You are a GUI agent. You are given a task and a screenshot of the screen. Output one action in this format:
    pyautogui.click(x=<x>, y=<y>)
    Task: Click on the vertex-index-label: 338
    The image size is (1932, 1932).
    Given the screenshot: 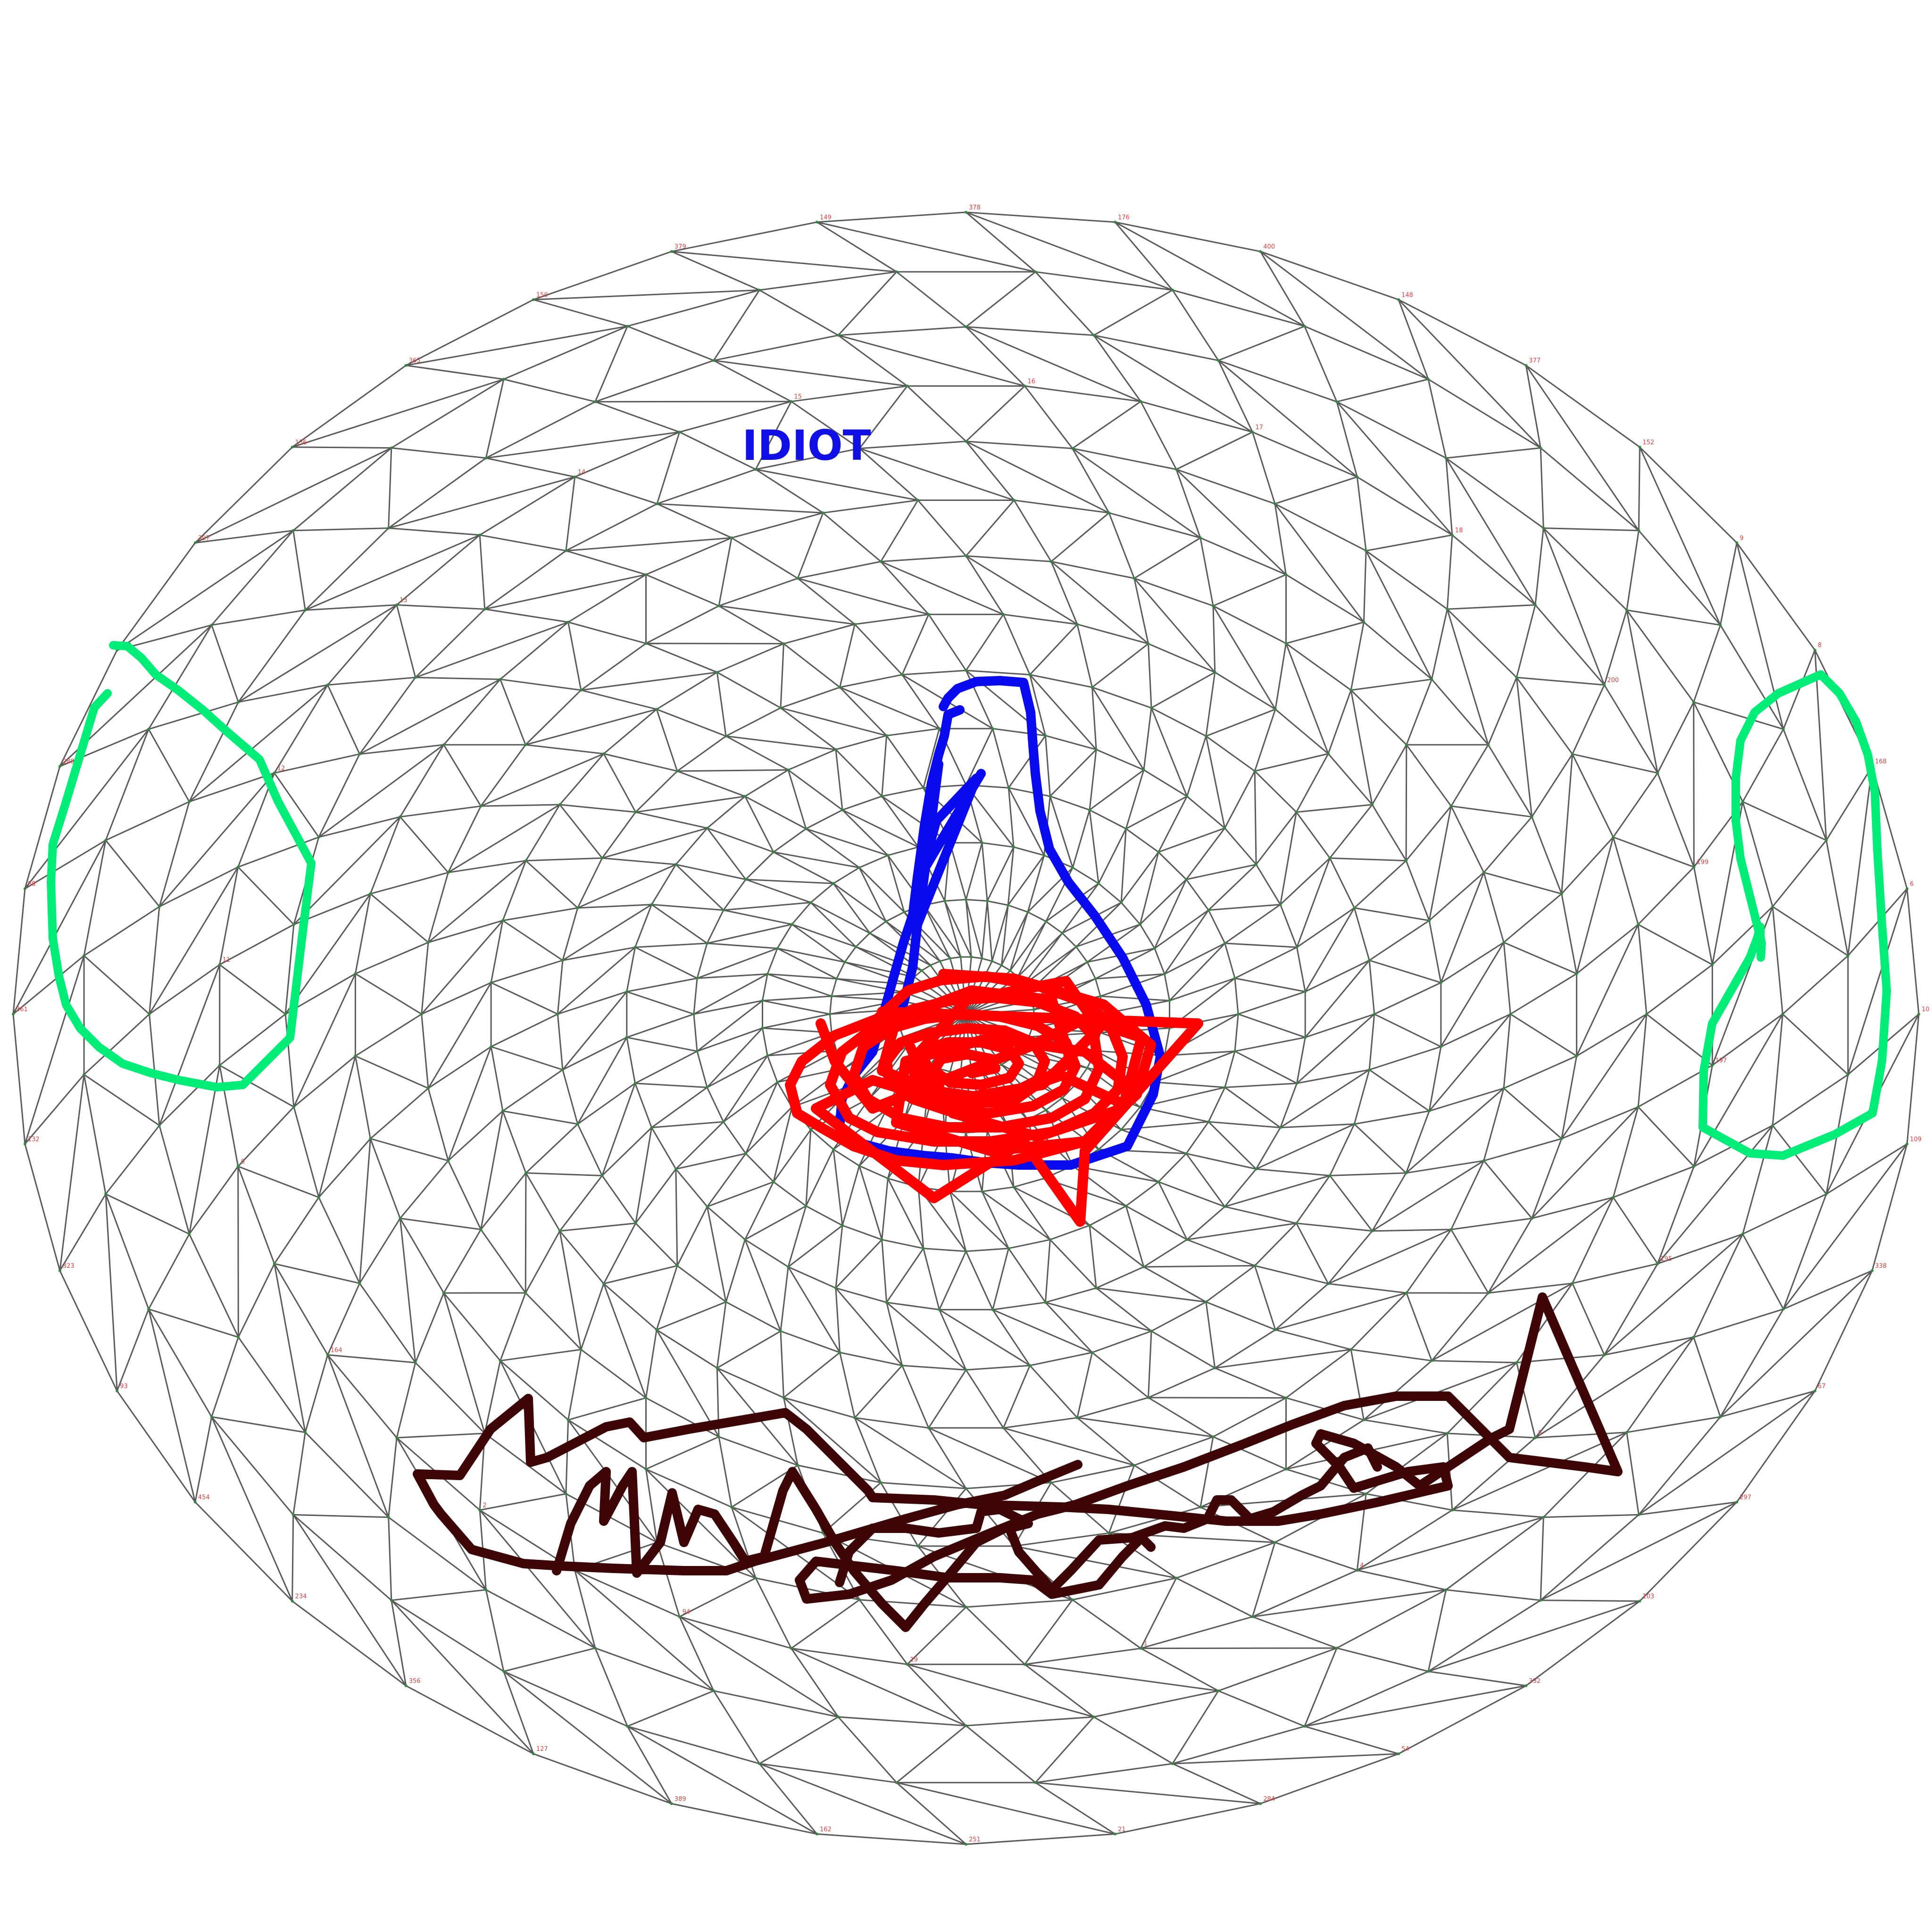 What is the action you would take?
    pyautogui.click(x=1881, y=1266)
    